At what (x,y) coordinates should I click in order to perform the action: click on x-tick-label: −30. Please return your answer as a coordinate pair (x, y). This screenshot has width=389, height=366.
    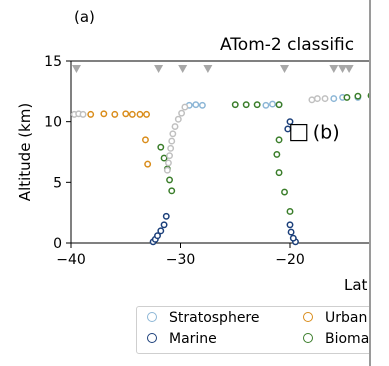
    Looking at the image, I should click on (181, 260).